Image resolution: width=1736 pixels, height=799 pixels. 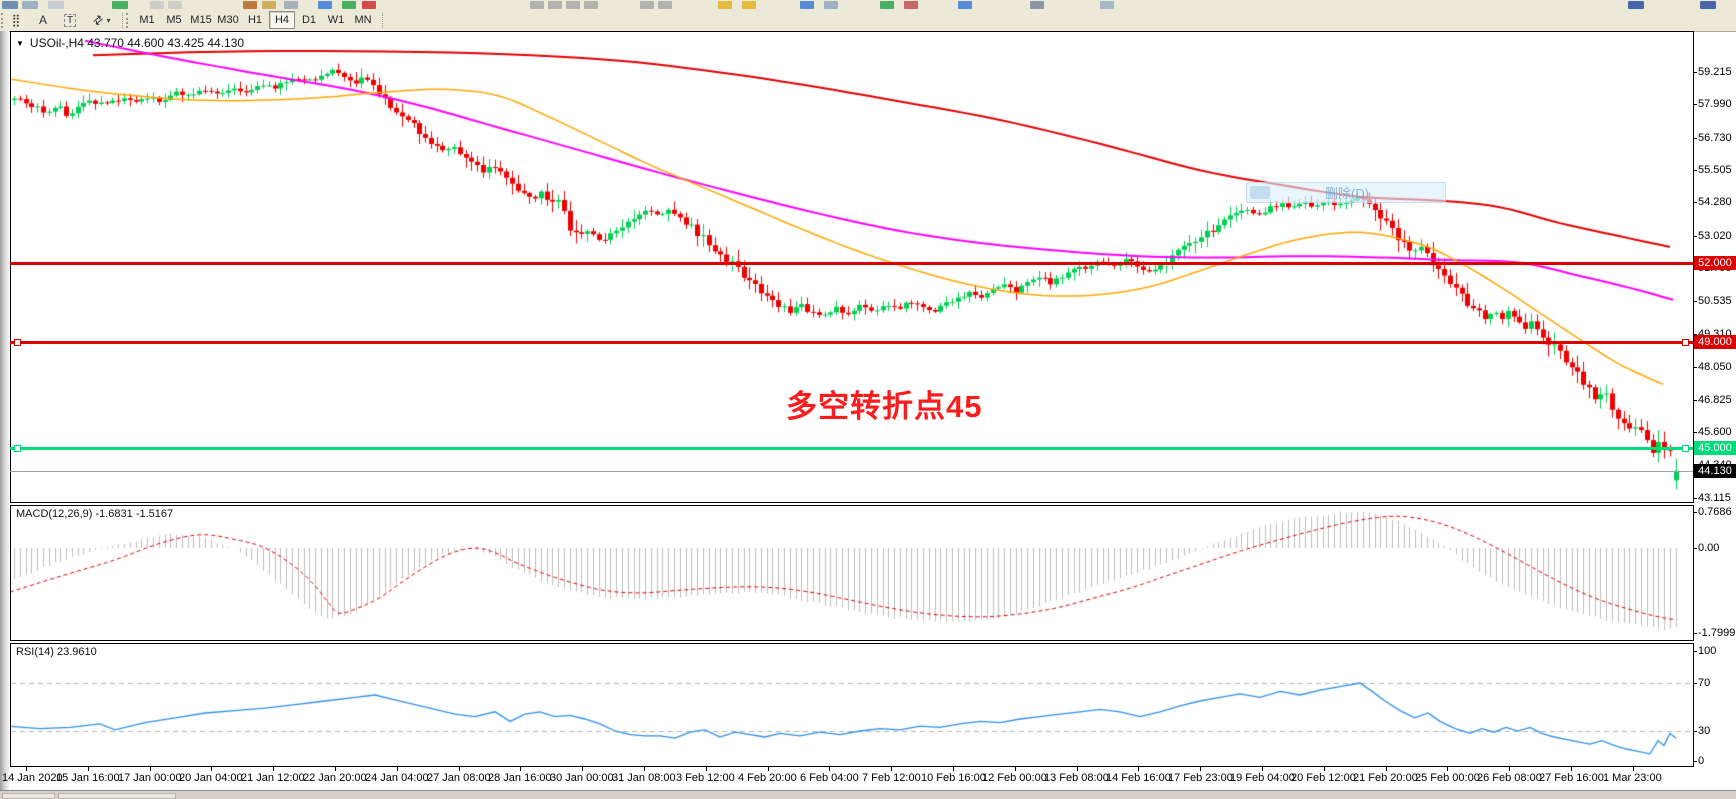 What do you see at coordinates (1707, 651) in the screenshot?
I see `rsi-axis-label: 100` at bounding box center [1707, 651].